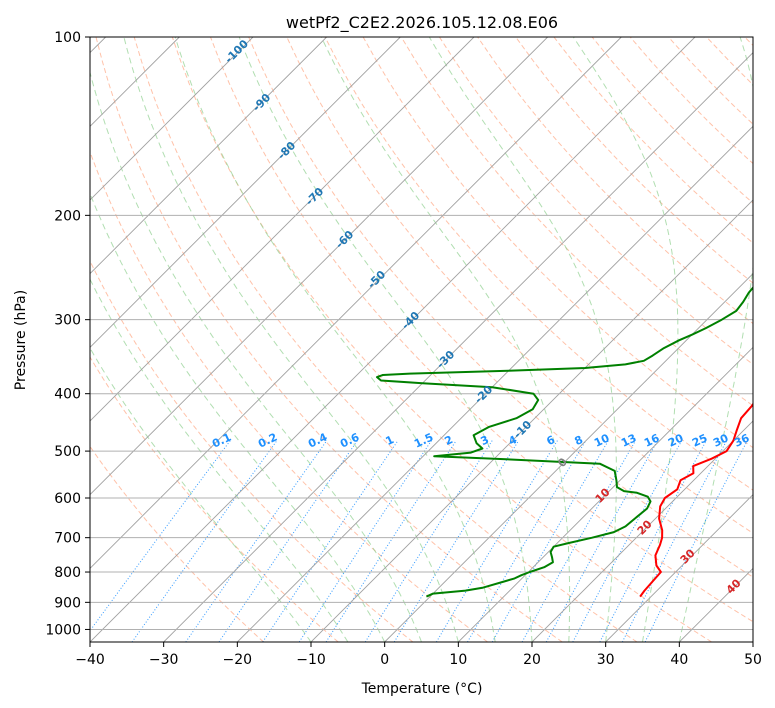 This screenshot has height=708, width=775. What do you see at coordinates (721, 440) in the screenshot?
I see `mixing-ratio-label: 30` at bounding box center [721, 440].